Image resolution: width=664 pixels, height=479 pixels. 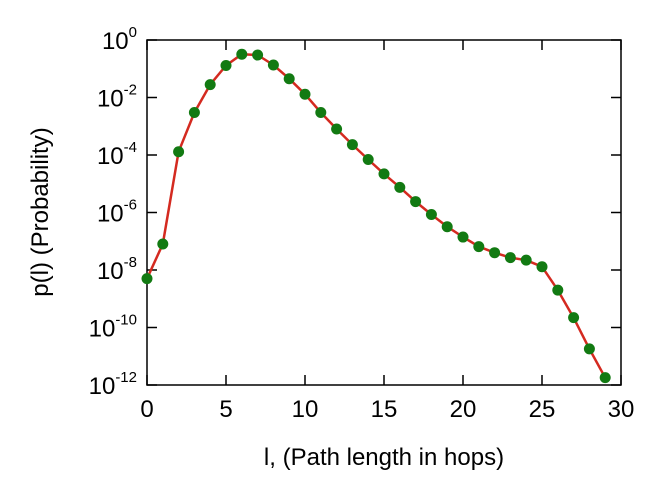 I want to click on x-tick-label: 5, so click(x=225, y=409).